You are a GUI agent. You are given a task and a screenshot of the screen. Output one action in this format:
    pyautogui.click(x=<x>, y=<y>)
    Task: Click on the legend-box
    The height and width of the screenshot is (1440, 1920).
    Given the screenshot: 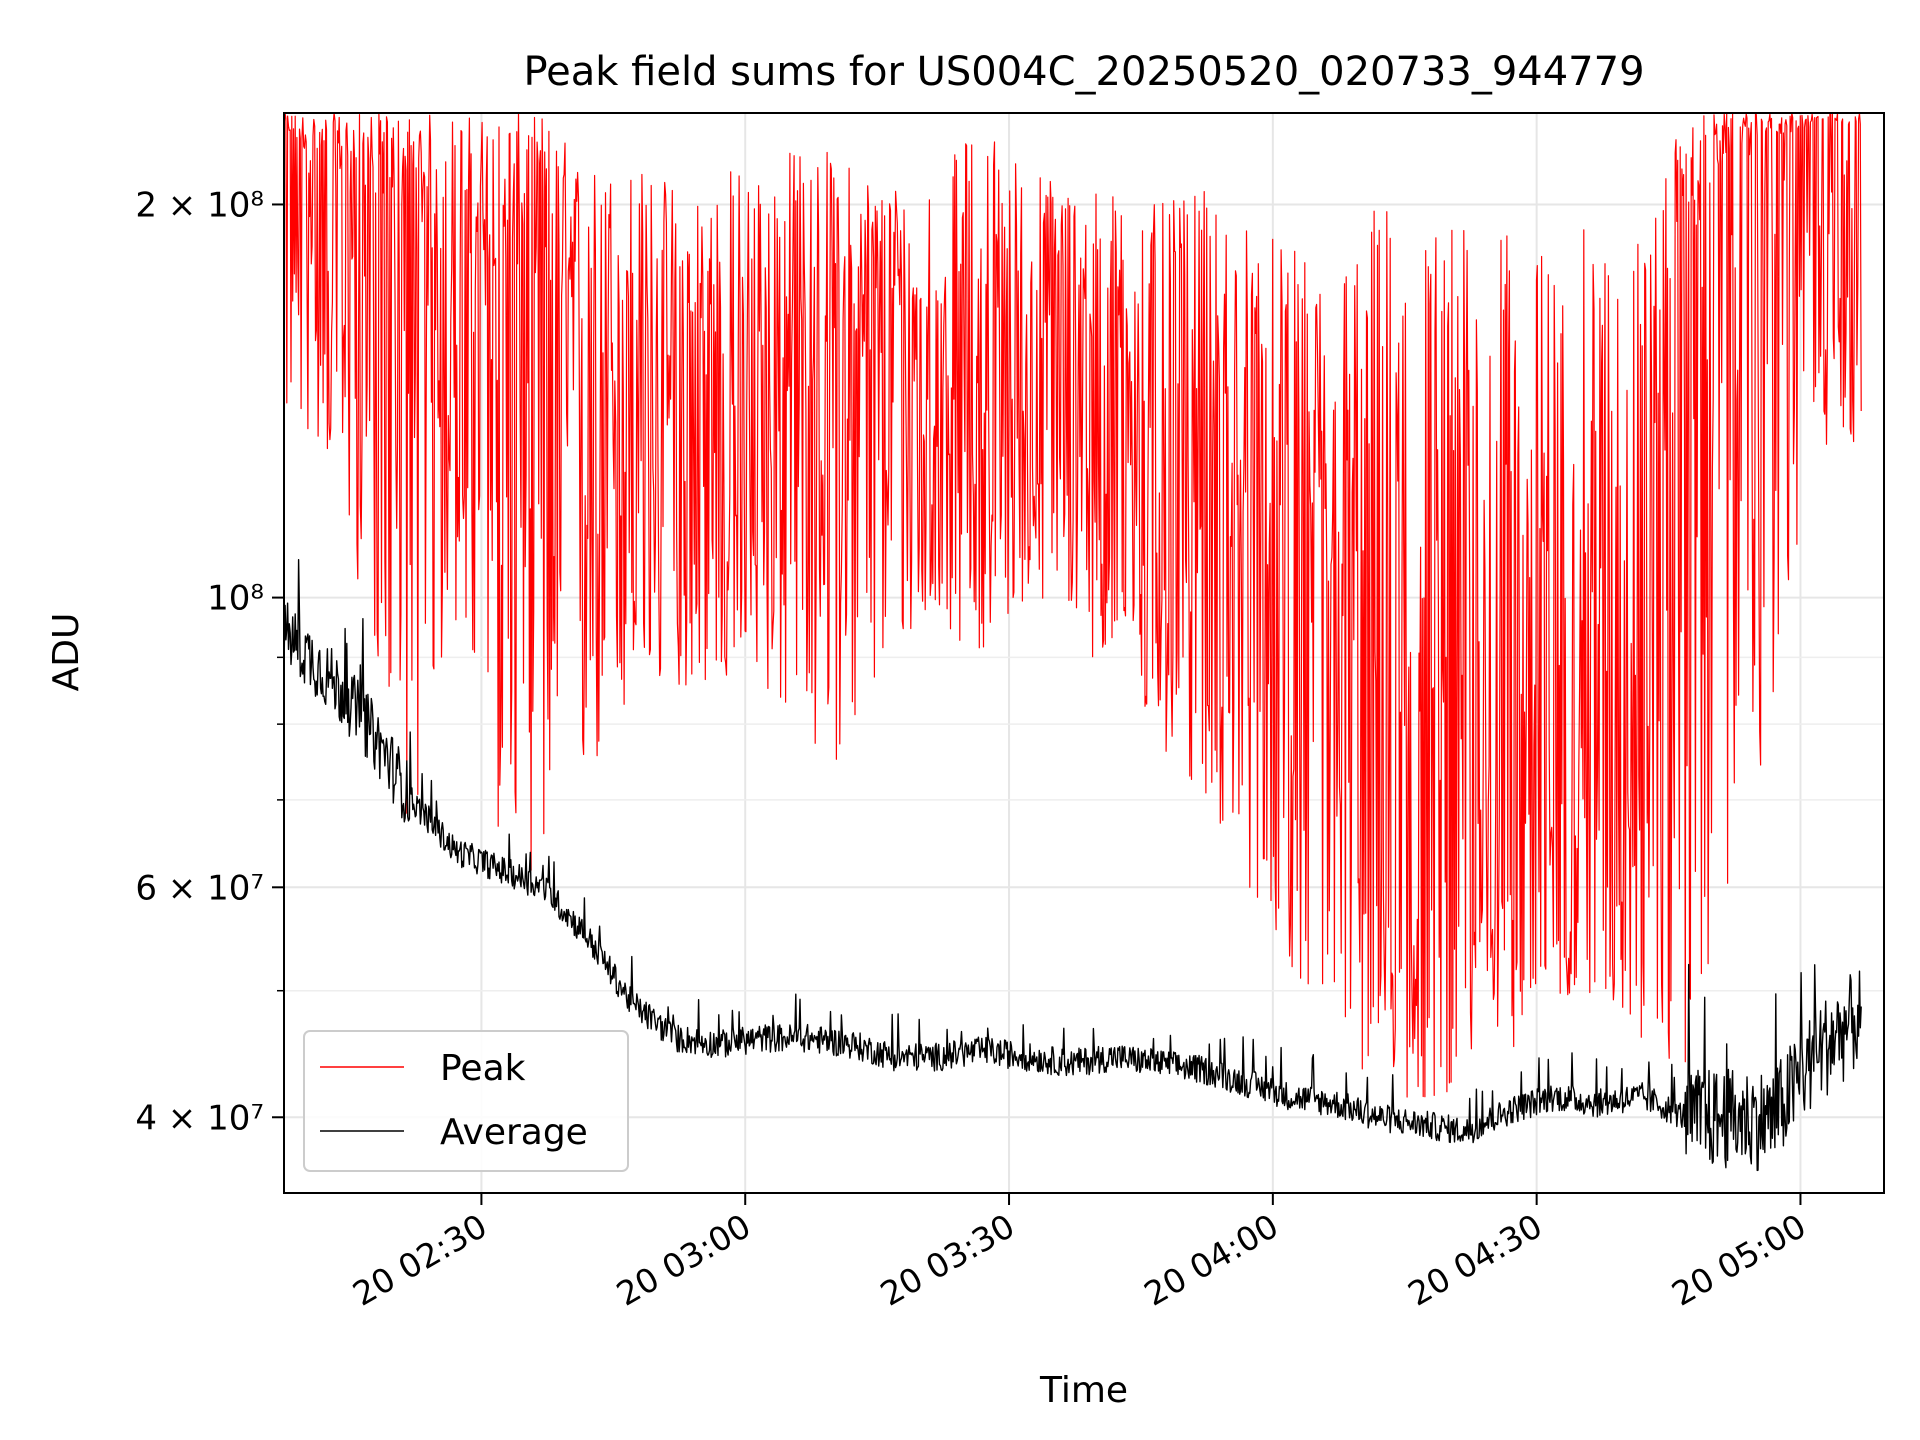 What is the action you would take?
    pyautogui.click(x=466, y=1101)
    